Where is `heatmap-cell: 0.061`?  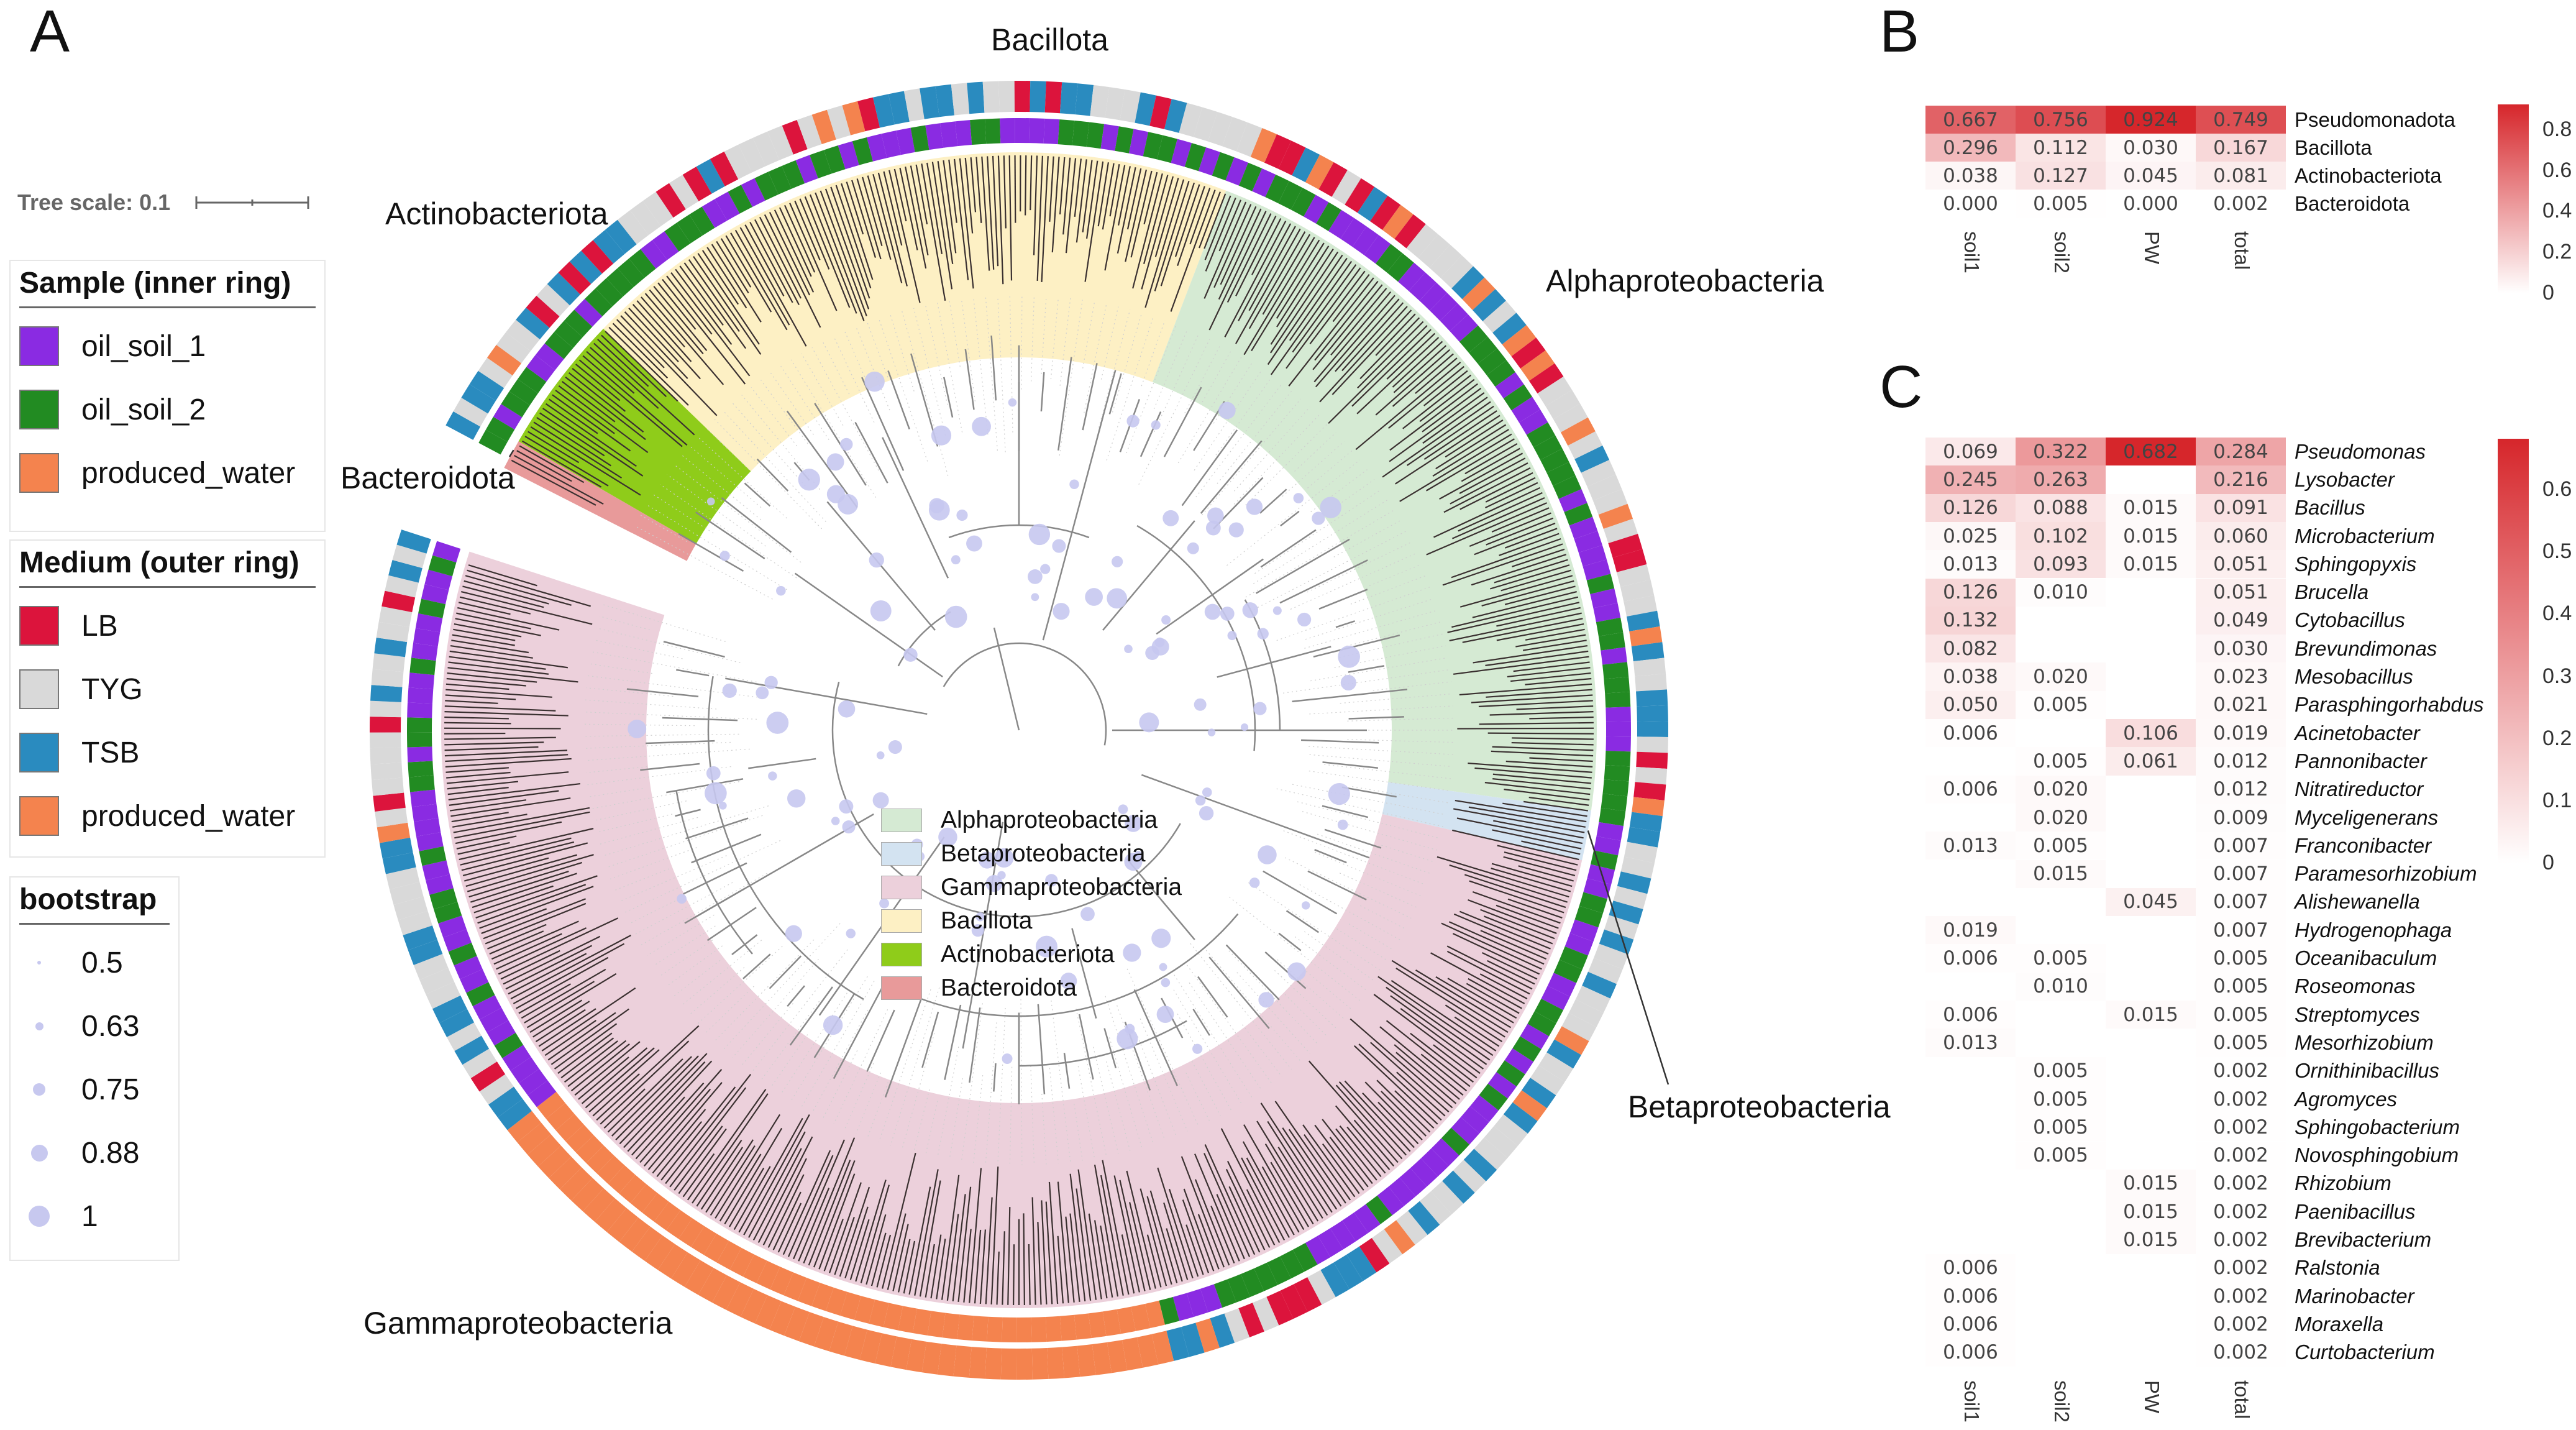
heatmap-cell: 0.061 is located at coordinates (2151, 761).